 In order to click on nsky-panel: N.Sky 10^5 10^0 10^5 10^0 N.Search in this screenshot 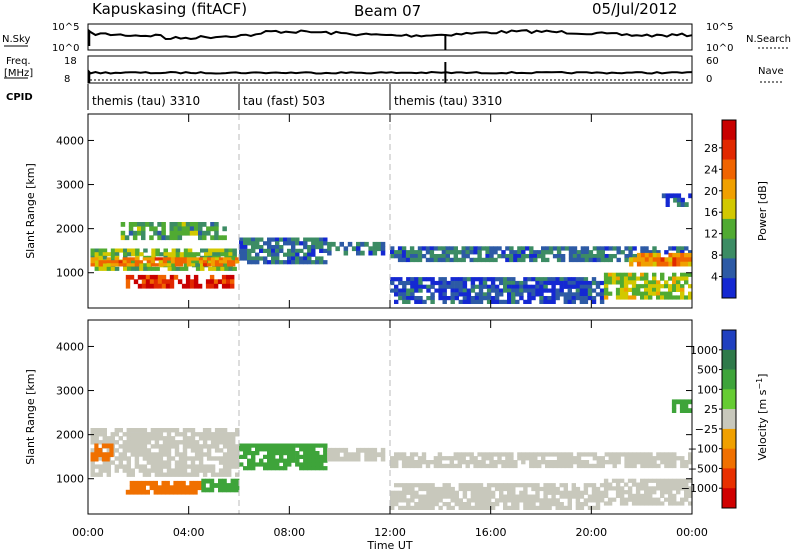, I will do `click(396, 38)`.